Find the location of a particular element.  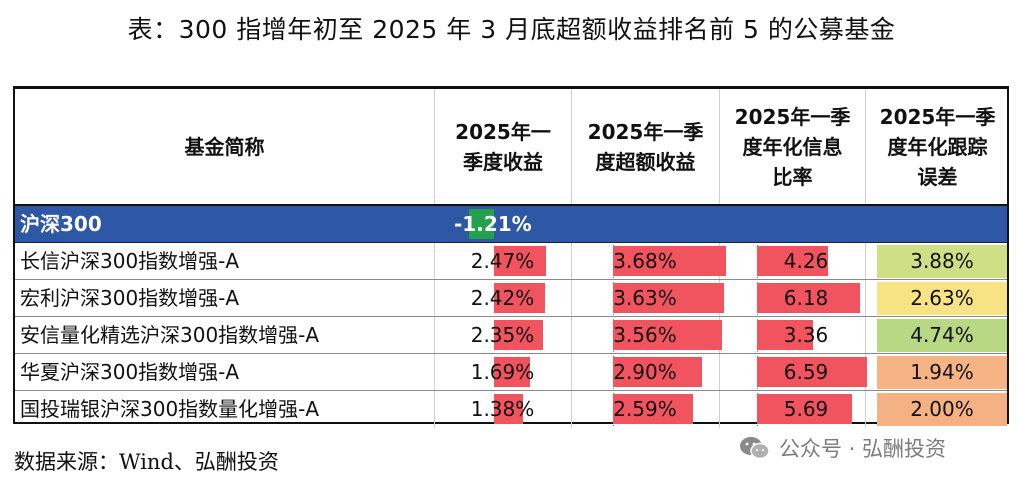

header-text: 基金简称 is located at coordinates (225, 147).